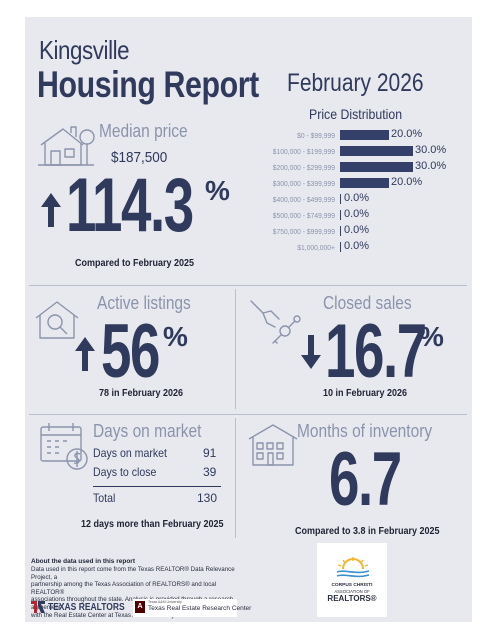 The height and width of the screenshot is (640, 495). What do you see at coordinates (141, 393) in the screenshot?
I see `active-listings-caption: 78 in February 2026` at bounding box center [141, 393].